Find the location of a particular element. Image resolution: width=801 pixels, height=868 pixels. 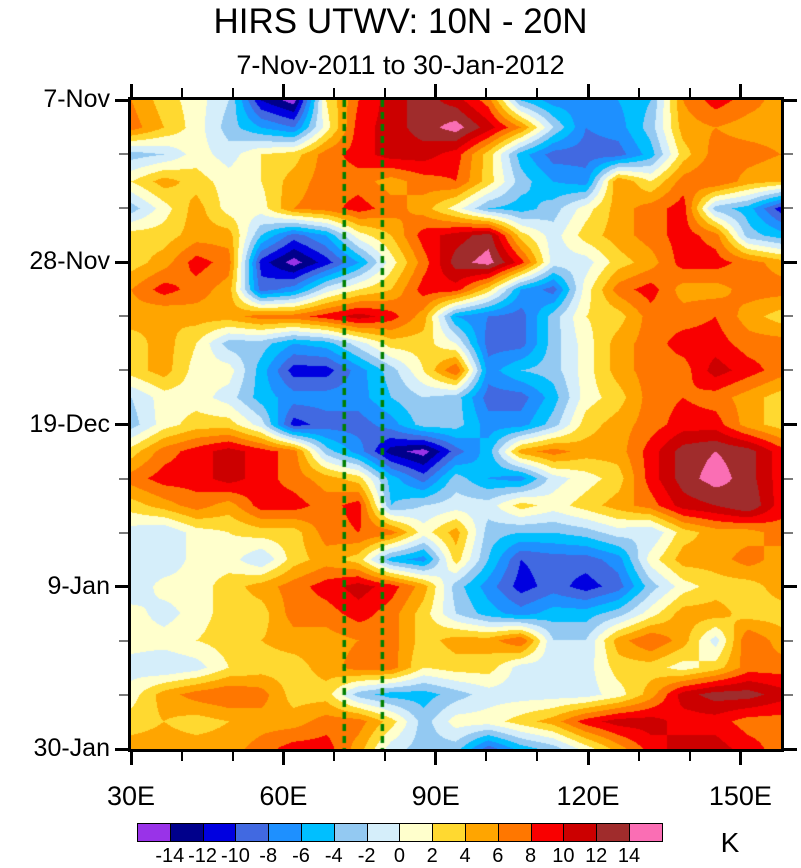

colorbar-tick-label: 14 is located at coordinates (629, 856).